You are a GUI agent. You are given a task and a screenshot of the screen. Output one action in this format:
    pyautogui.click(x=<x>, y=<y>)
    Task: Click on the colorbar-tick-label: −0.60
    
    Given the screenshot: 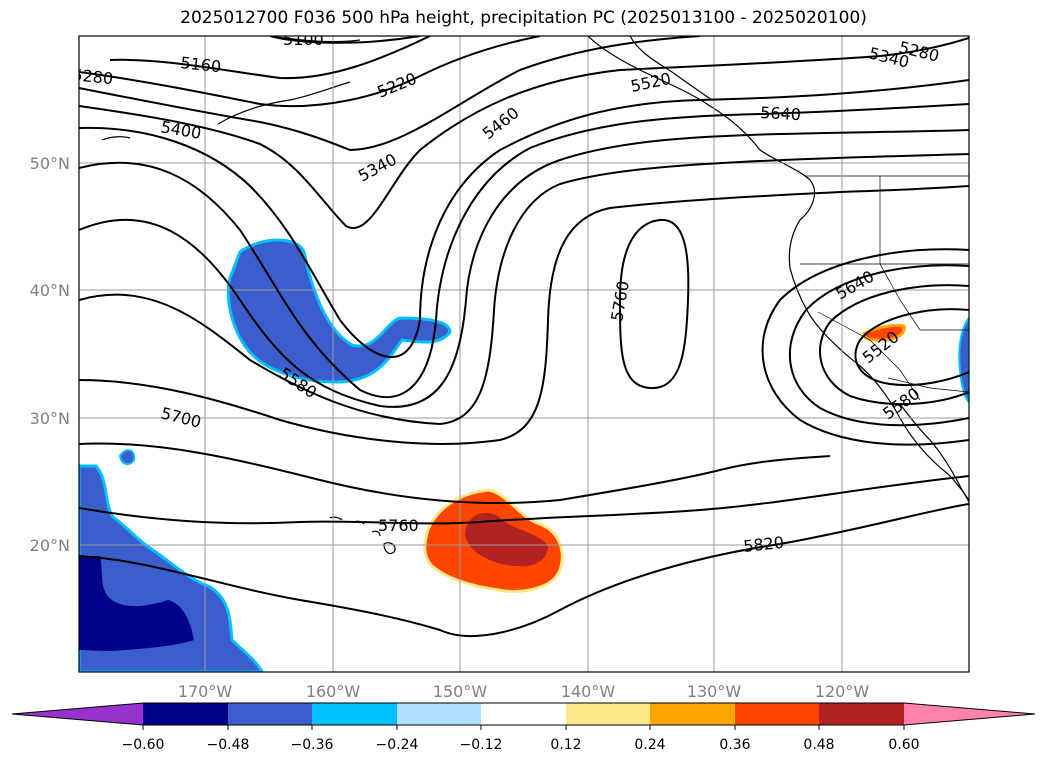 What is the action you would take?
    pyautogui.click(x=143, y=745)
    